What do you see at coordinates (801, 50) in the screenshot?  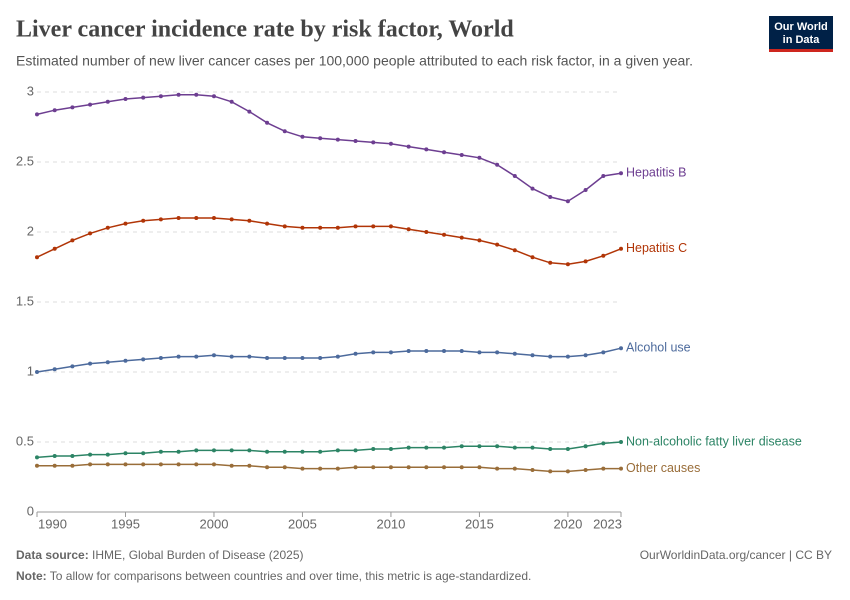 I see `logo-bar` at bounding box center [801, 50].